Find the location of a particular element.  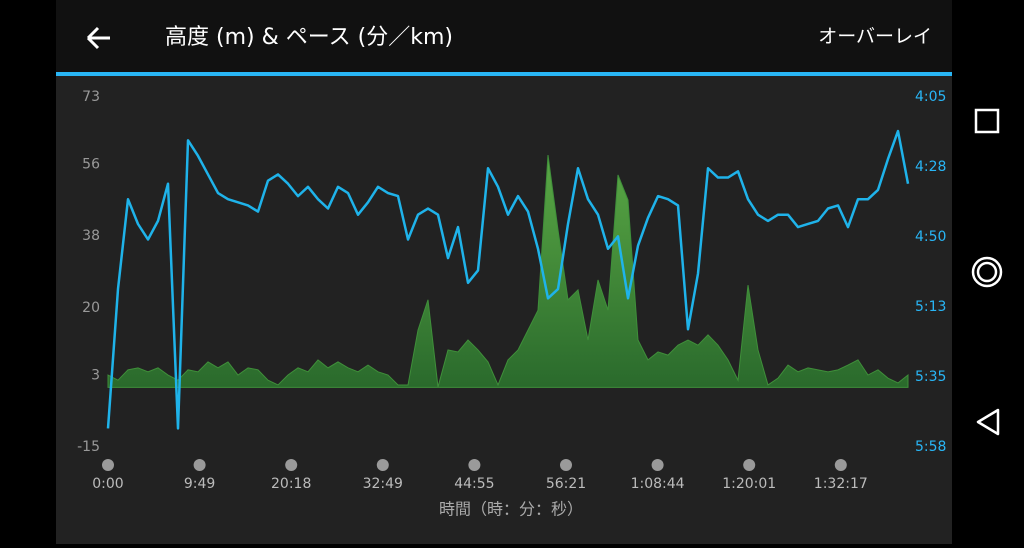

nav-home-inner is located at coordinates (987, 272).